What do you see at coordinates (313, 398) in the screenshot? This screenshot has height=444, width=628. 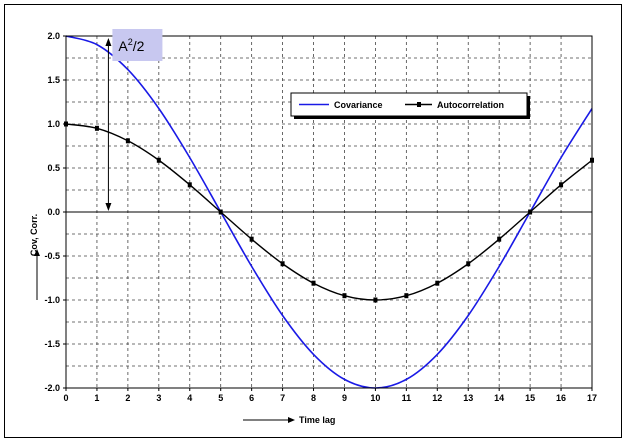 I see `x-tick-label: 8` at bounding box center [313, 398].